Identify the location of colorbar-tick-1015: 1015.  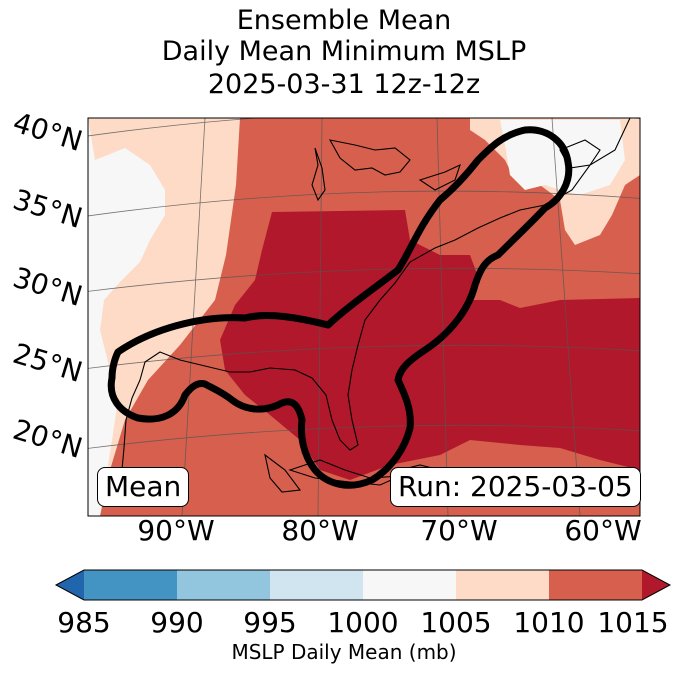
(633, 622).